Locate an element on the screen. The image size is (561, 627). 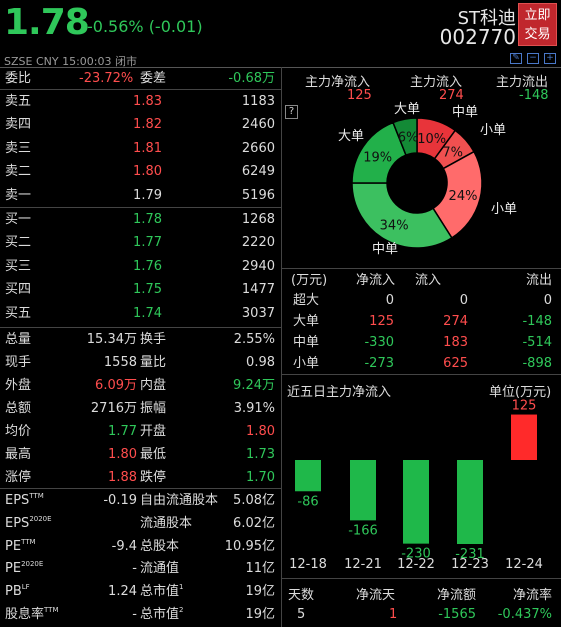
fundamental-value: 10.95亿 is located at coordinates (249, 546).